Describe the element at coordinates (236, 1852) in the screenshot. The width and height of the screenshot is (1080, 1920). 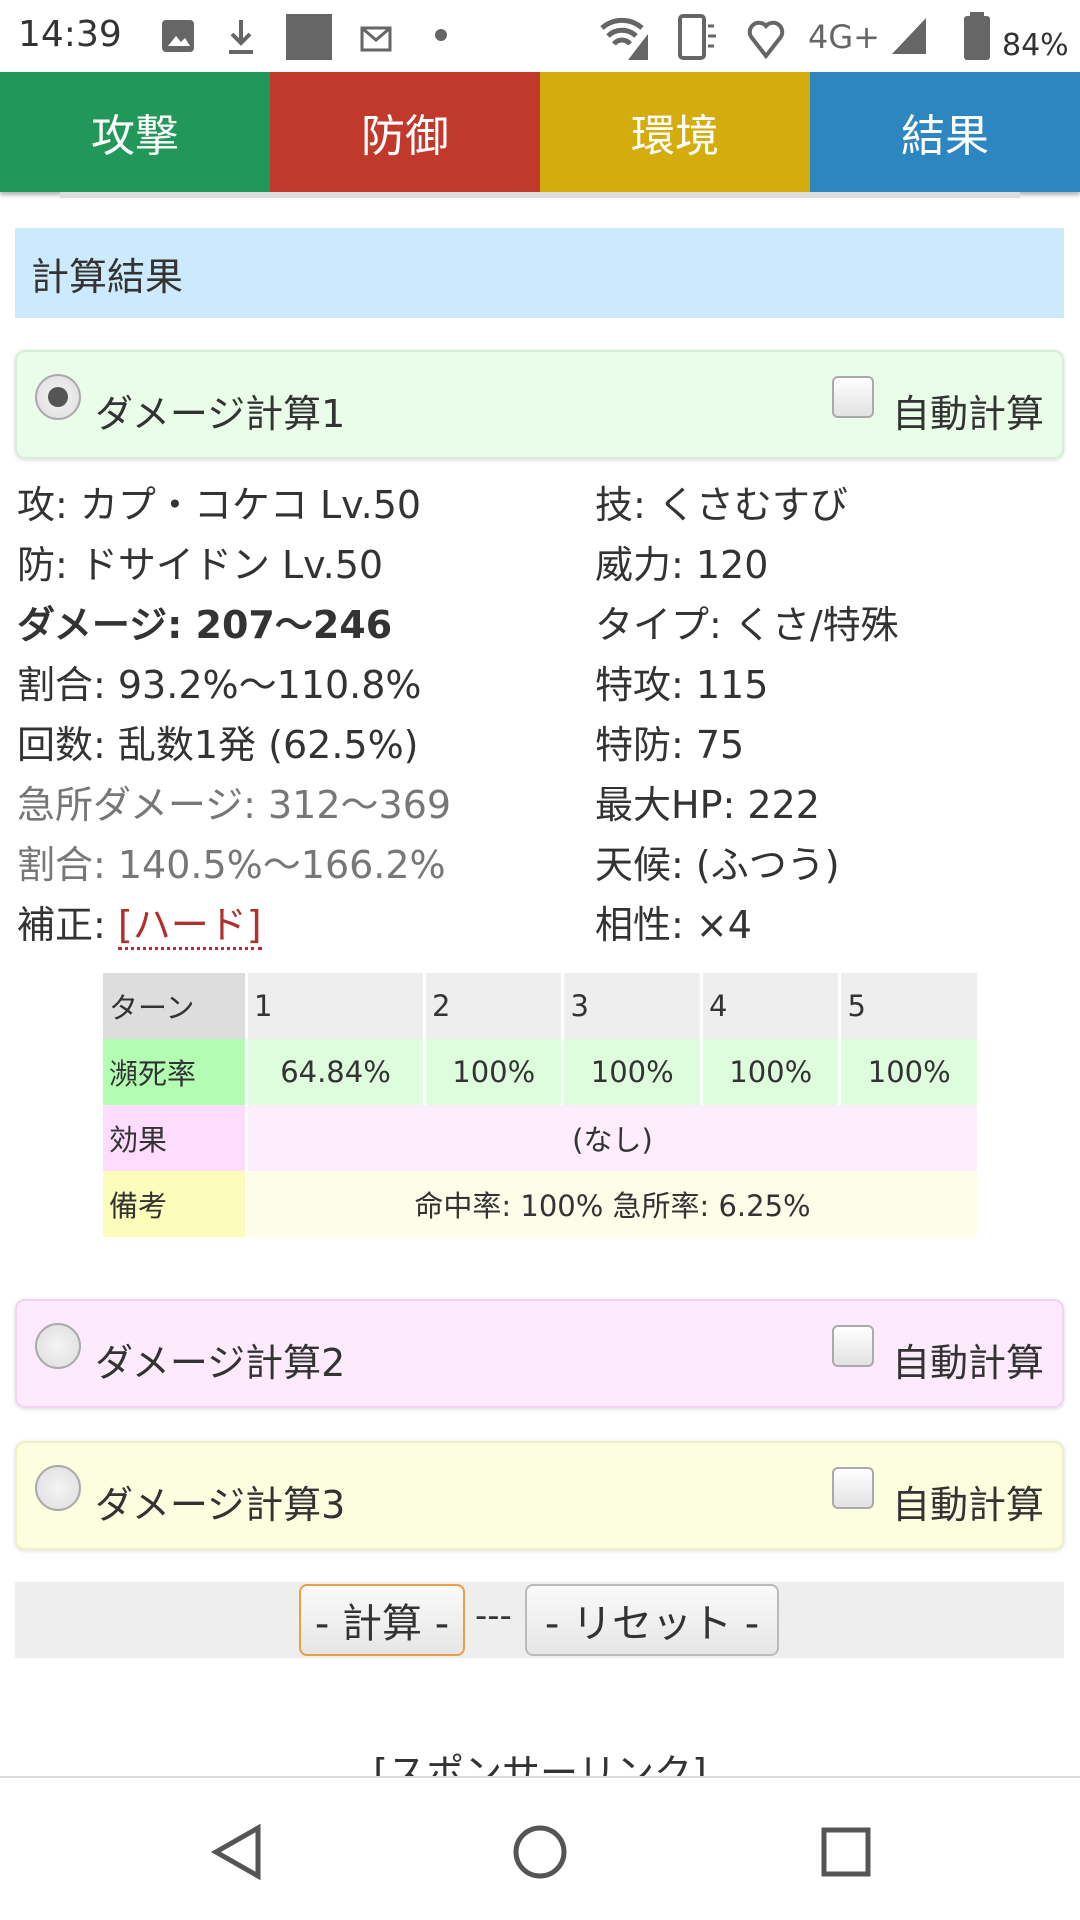
I see `back-icon` at that location.